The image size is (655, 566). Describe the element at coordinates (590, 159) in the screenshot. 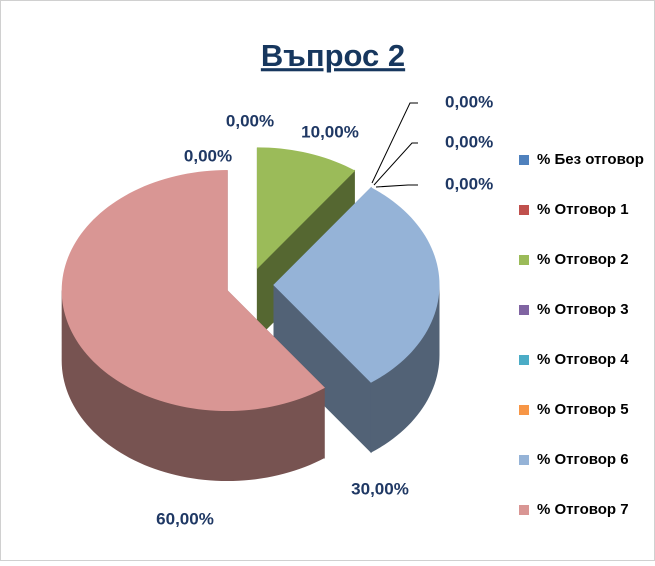

I see `legend-label: % Без отговор` at that location.